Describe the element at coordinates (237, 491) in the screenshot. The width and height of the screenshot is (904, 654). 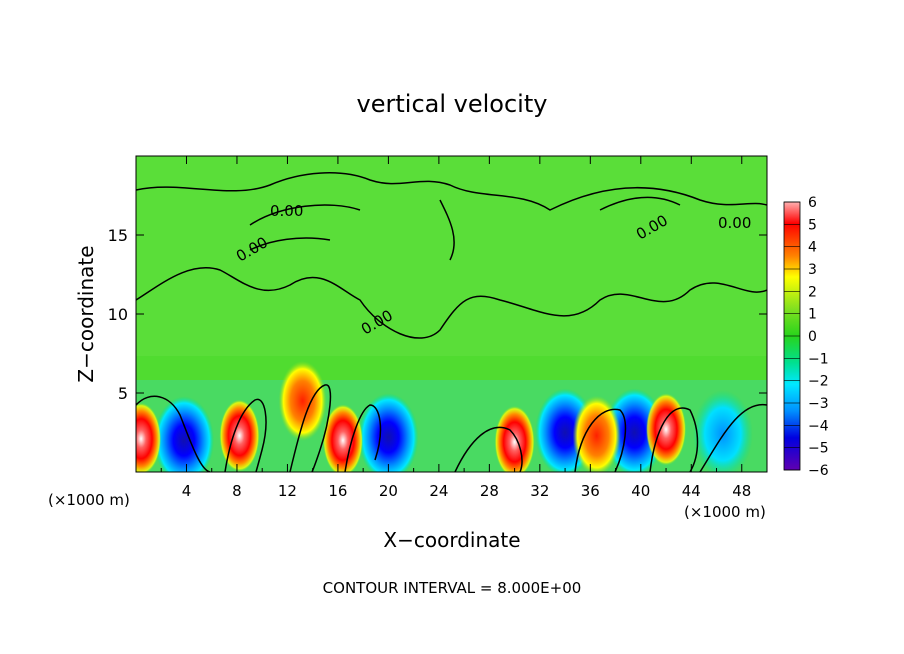
I see `x-tick-label: 8` at that location.